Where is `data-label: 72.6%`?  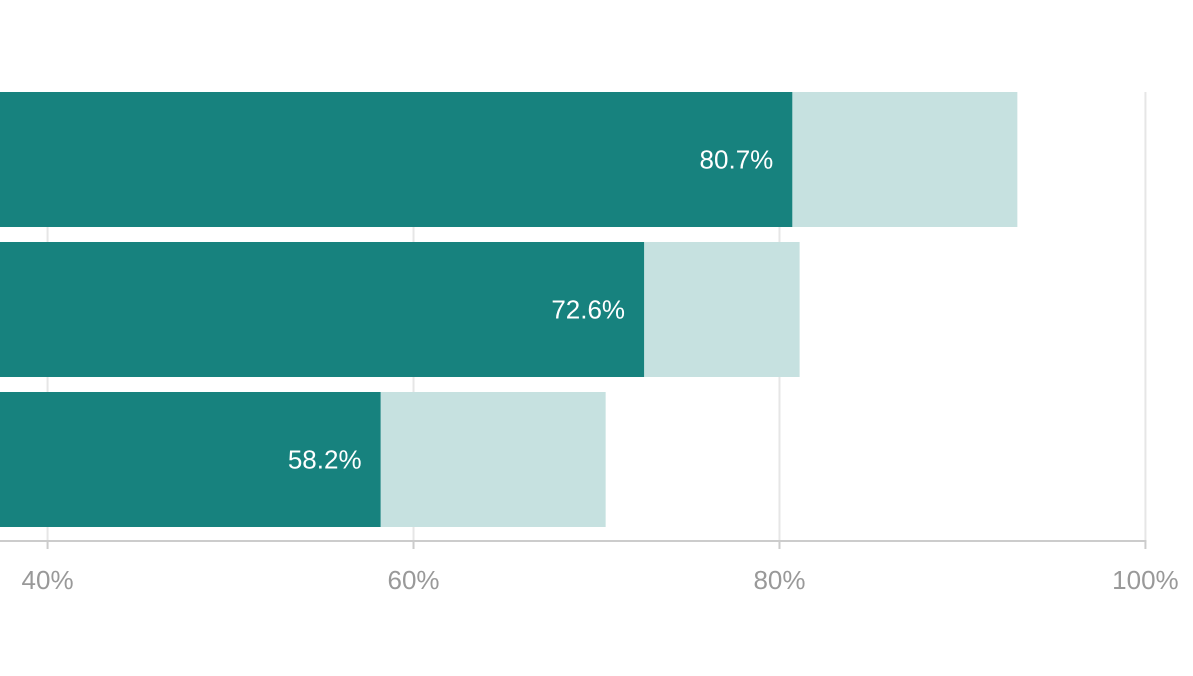
data-label: 72.6% is located at coordinates (588, 309).